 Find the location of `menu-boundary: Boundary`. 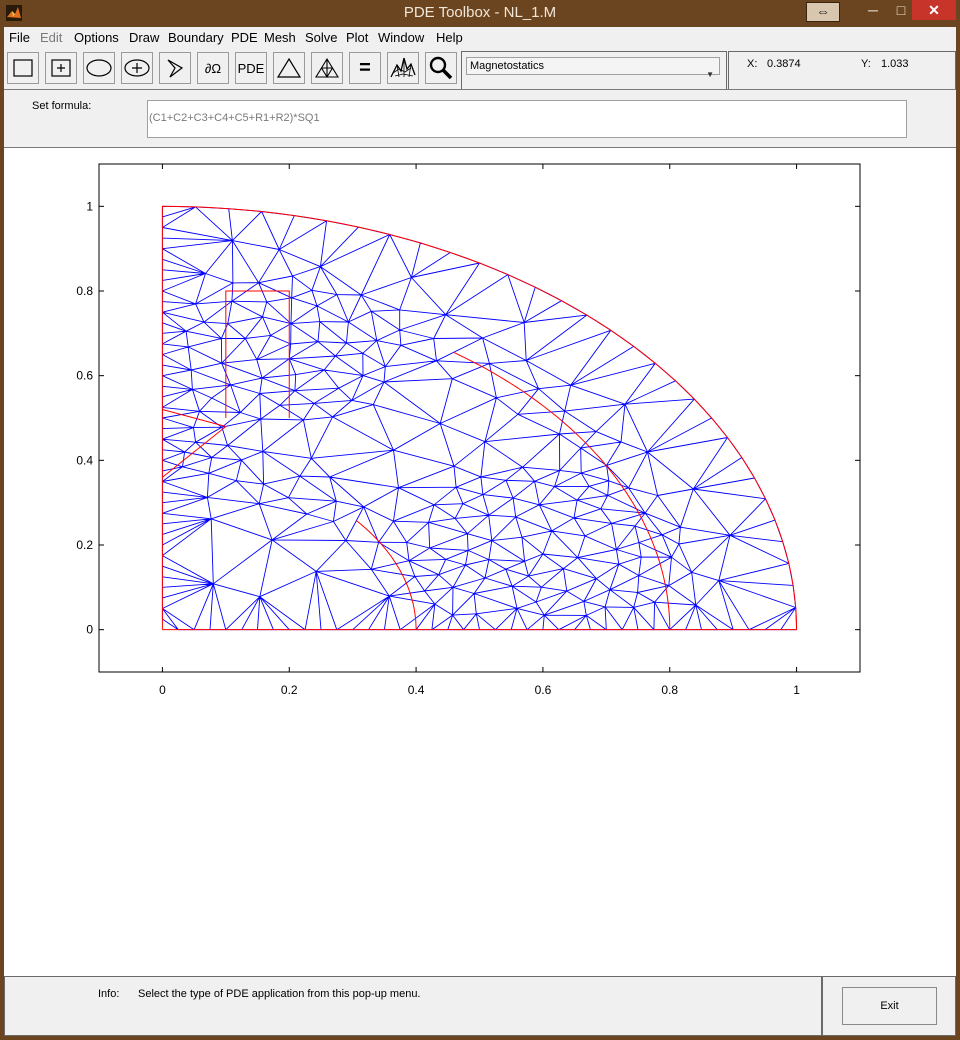

menu-boundary: Boundary is located at coordinates (196, 37).